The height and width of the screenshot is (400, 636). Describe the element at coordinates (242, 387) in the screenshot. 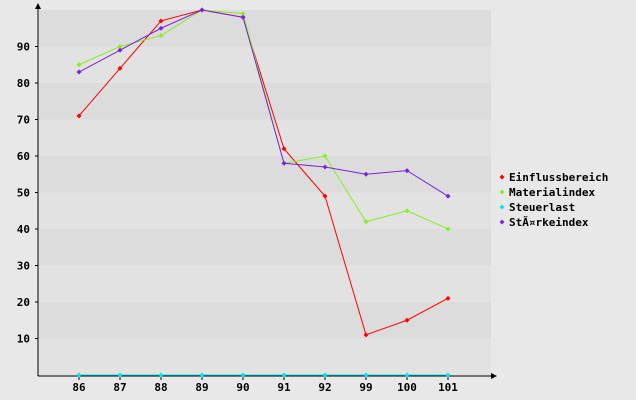

I see `x-tick-label: 90` at that location.